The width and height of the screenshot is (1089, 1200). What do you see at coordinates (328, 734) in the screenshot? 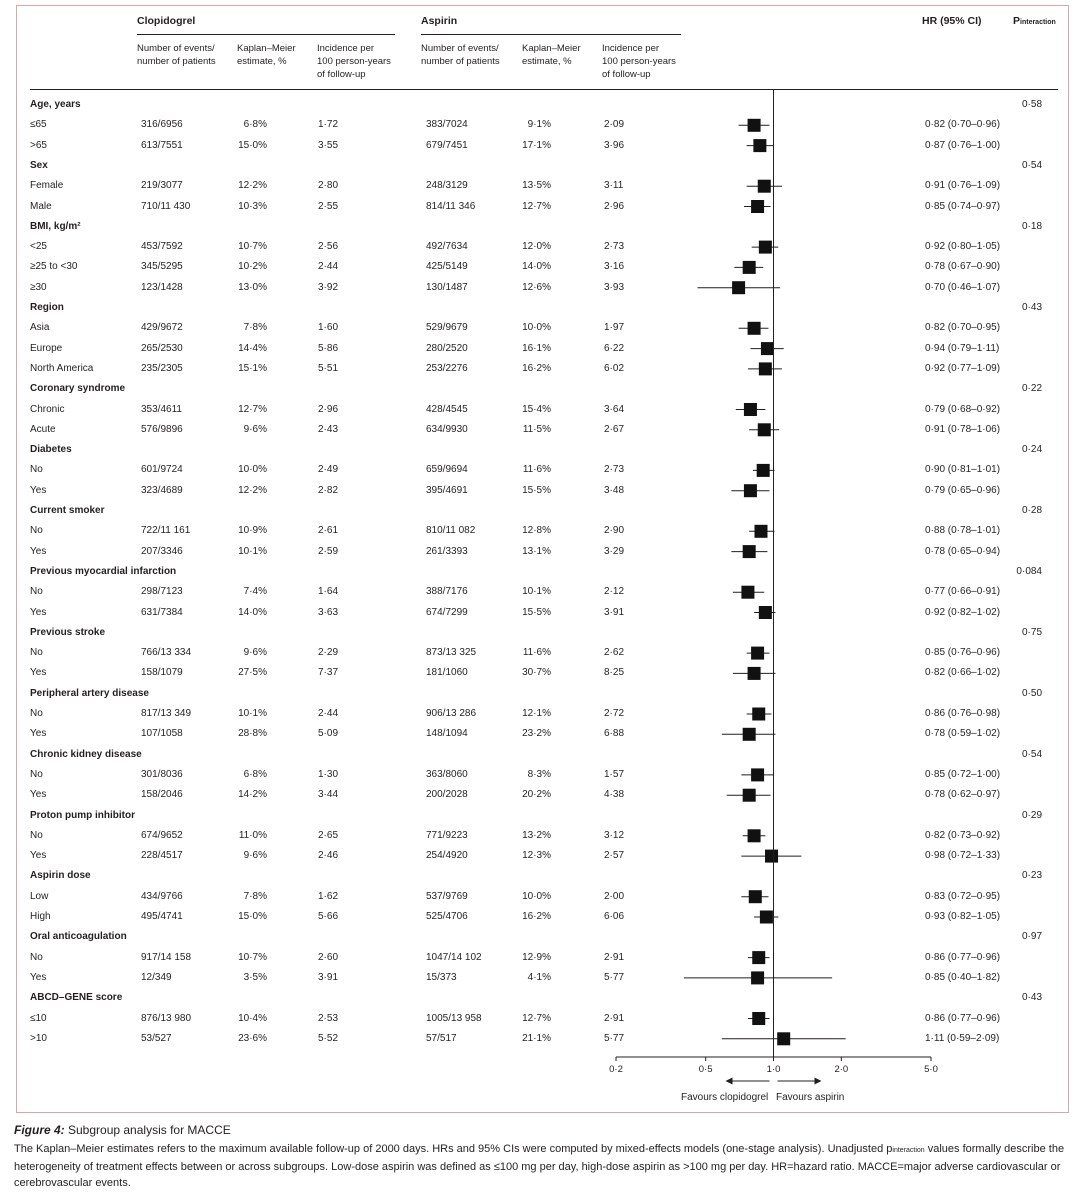
I see `clopidogrel-incidence: 5·09` at bounding box center [328, 734].